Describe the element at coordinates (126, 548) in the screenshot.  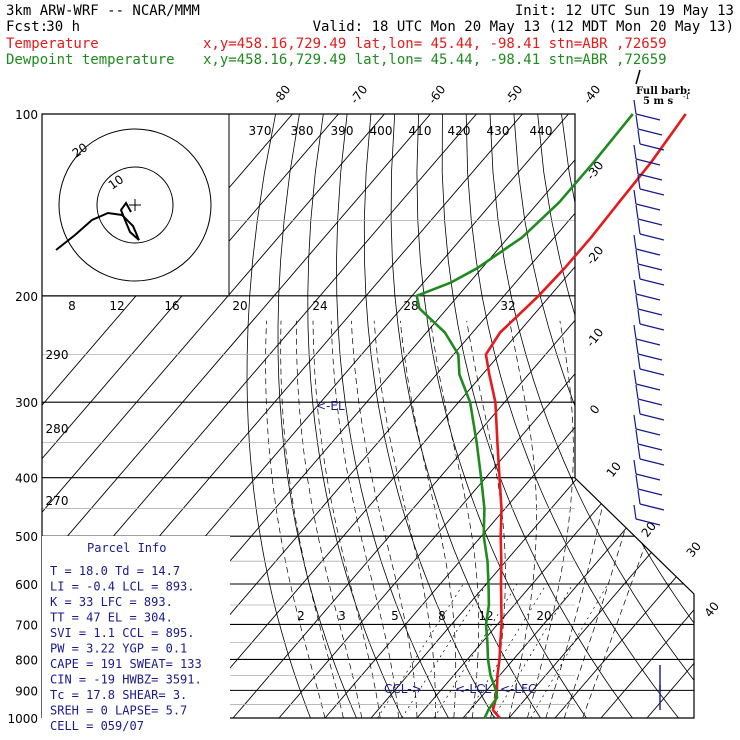
I see `parcel-info-title: Parcel Info` at that location.